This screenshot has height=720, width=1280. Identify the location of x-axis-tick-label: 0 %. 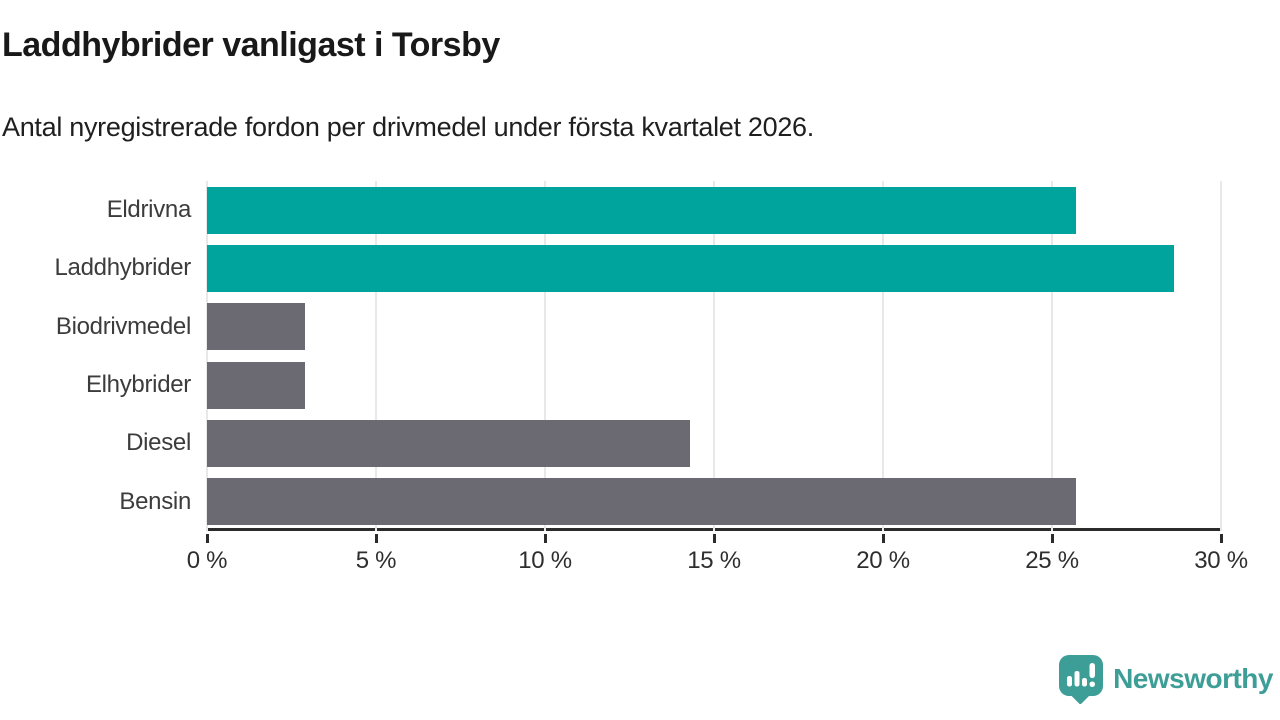
(207, 560).